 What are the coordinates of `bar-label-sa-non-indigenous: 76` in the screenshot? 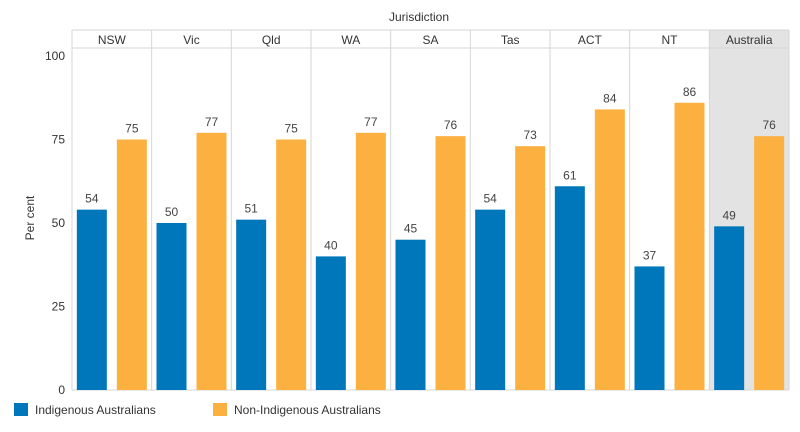 It's located at (451, 125).